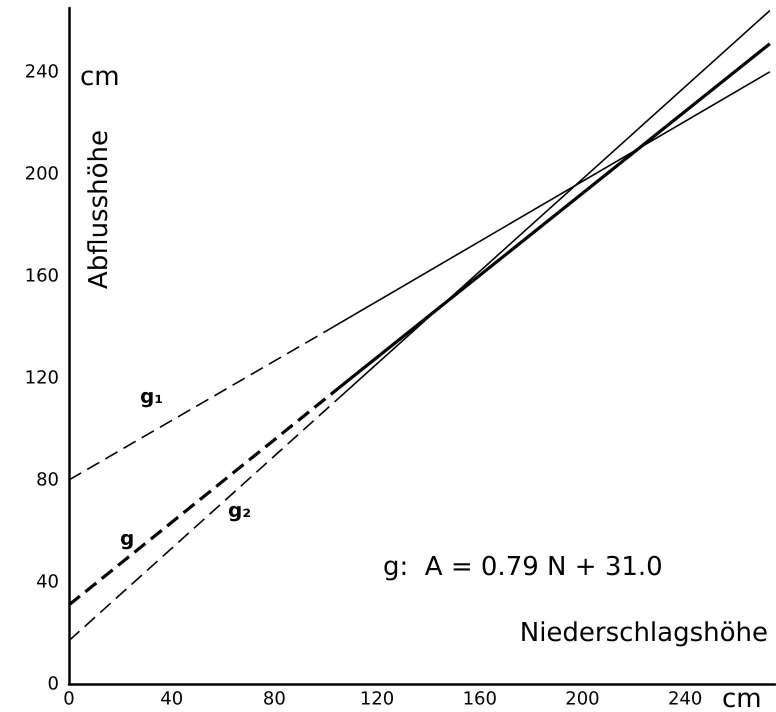  I want to click on x-tick-label: 200, so click(582, 699).